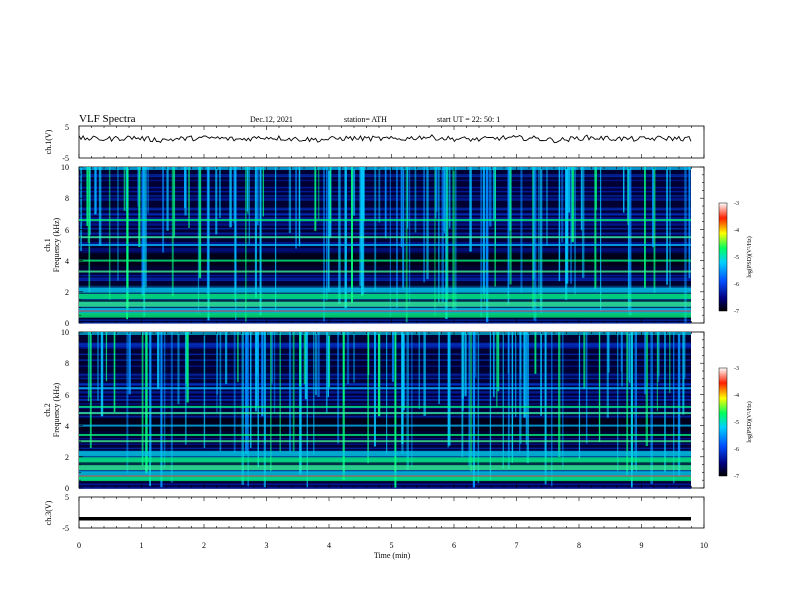 The width and height of the screenshot is (792, 612). Describe the element at coordinates (67, 488) in the screenshot. I see `ch2-frequency-tick-label: 0` at that location.